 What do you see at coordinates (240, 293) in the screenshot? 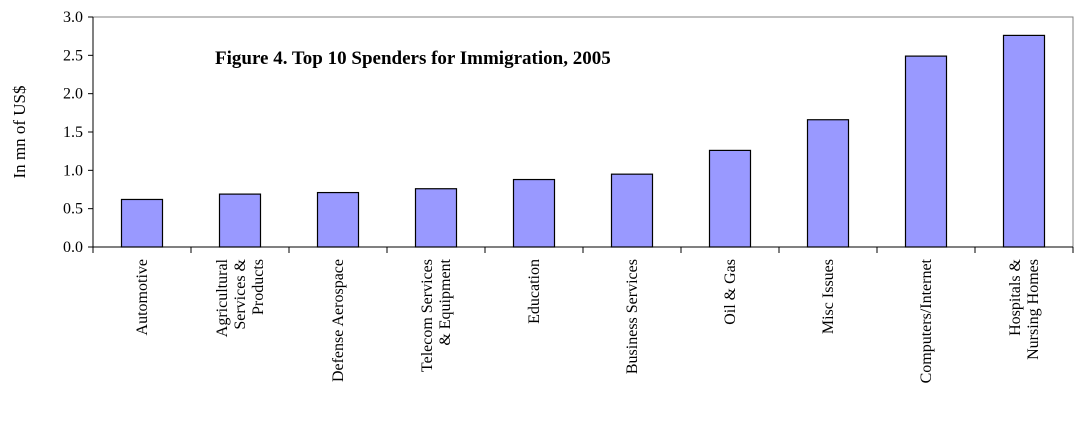
I see `x-category-label-line: Services &` at bounding box center [240, 293].